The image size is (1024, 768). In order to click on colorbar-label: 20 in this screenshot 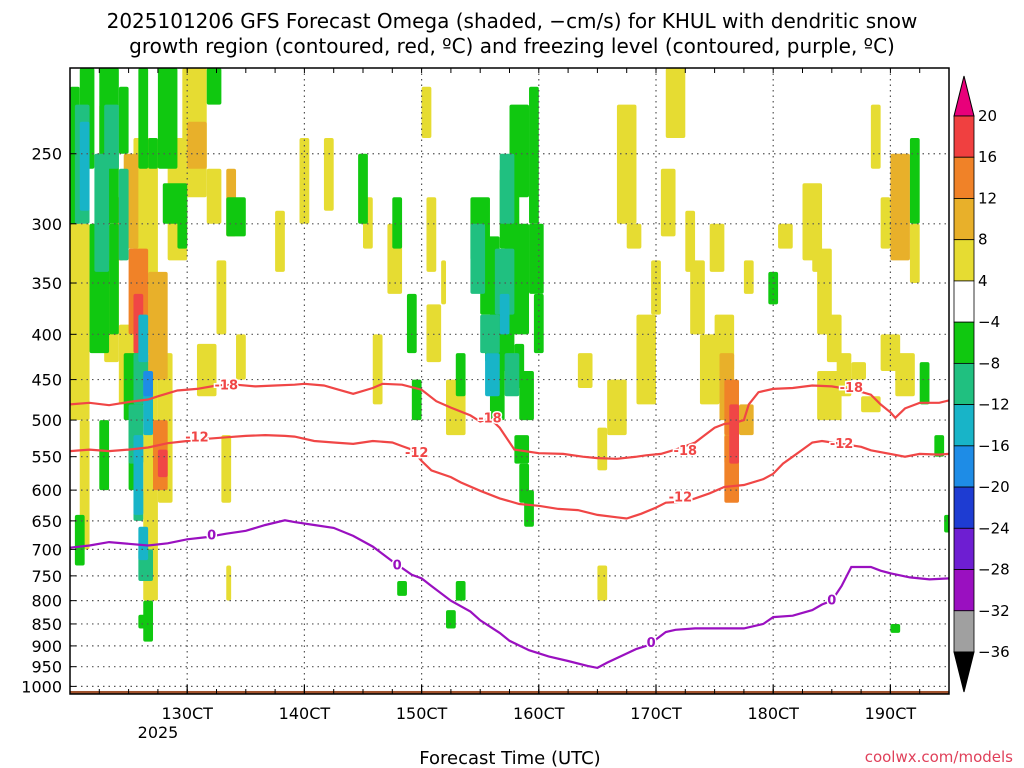, I will do `click(987, 116)`.